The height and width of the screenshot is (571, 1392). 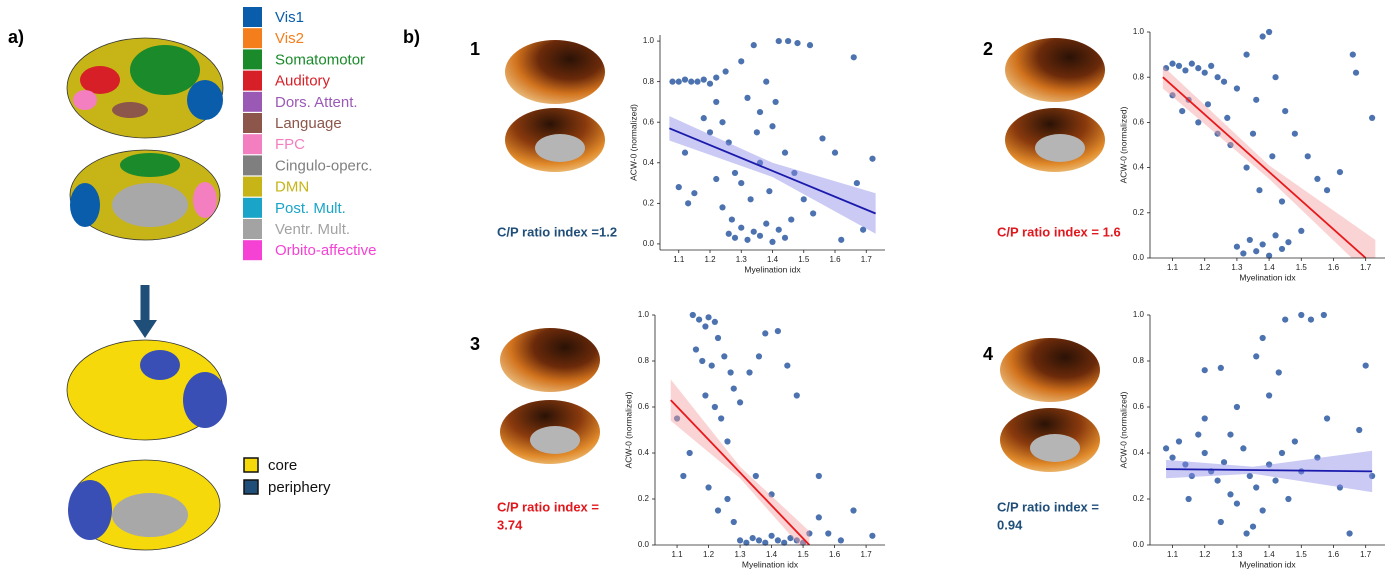 What do you see at coordinates (303, 81) in the screenshot?
I see `legend-label: Auditory` at bounding box center [303, 81].